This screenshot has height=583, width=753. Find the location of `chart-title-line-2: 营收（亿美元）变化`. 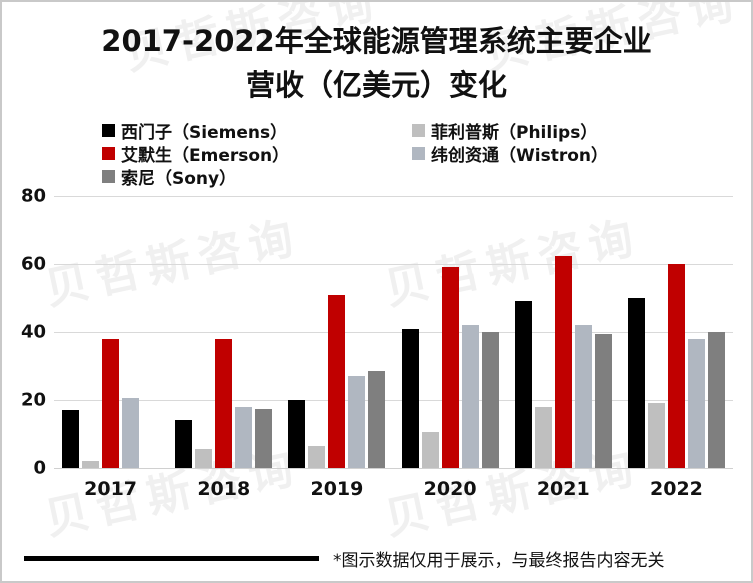

chart-title-line-2: 营收（亿美元）变化 is located at coordinates (376, 84).